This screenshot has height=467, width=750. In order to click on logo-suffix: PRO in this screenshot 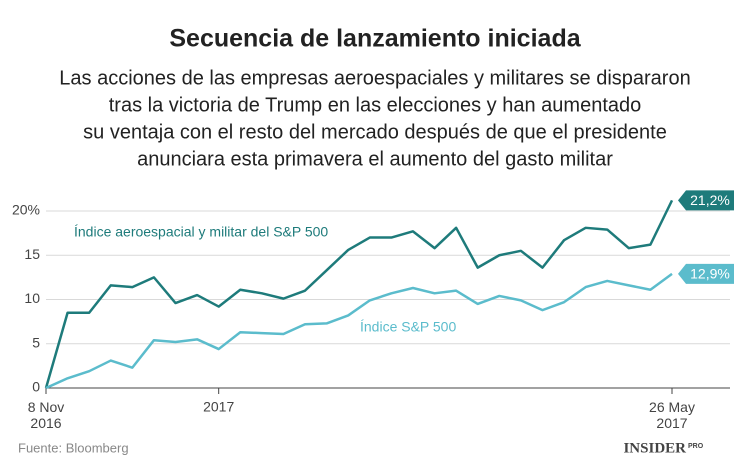, I will do `click(696, 446)`.